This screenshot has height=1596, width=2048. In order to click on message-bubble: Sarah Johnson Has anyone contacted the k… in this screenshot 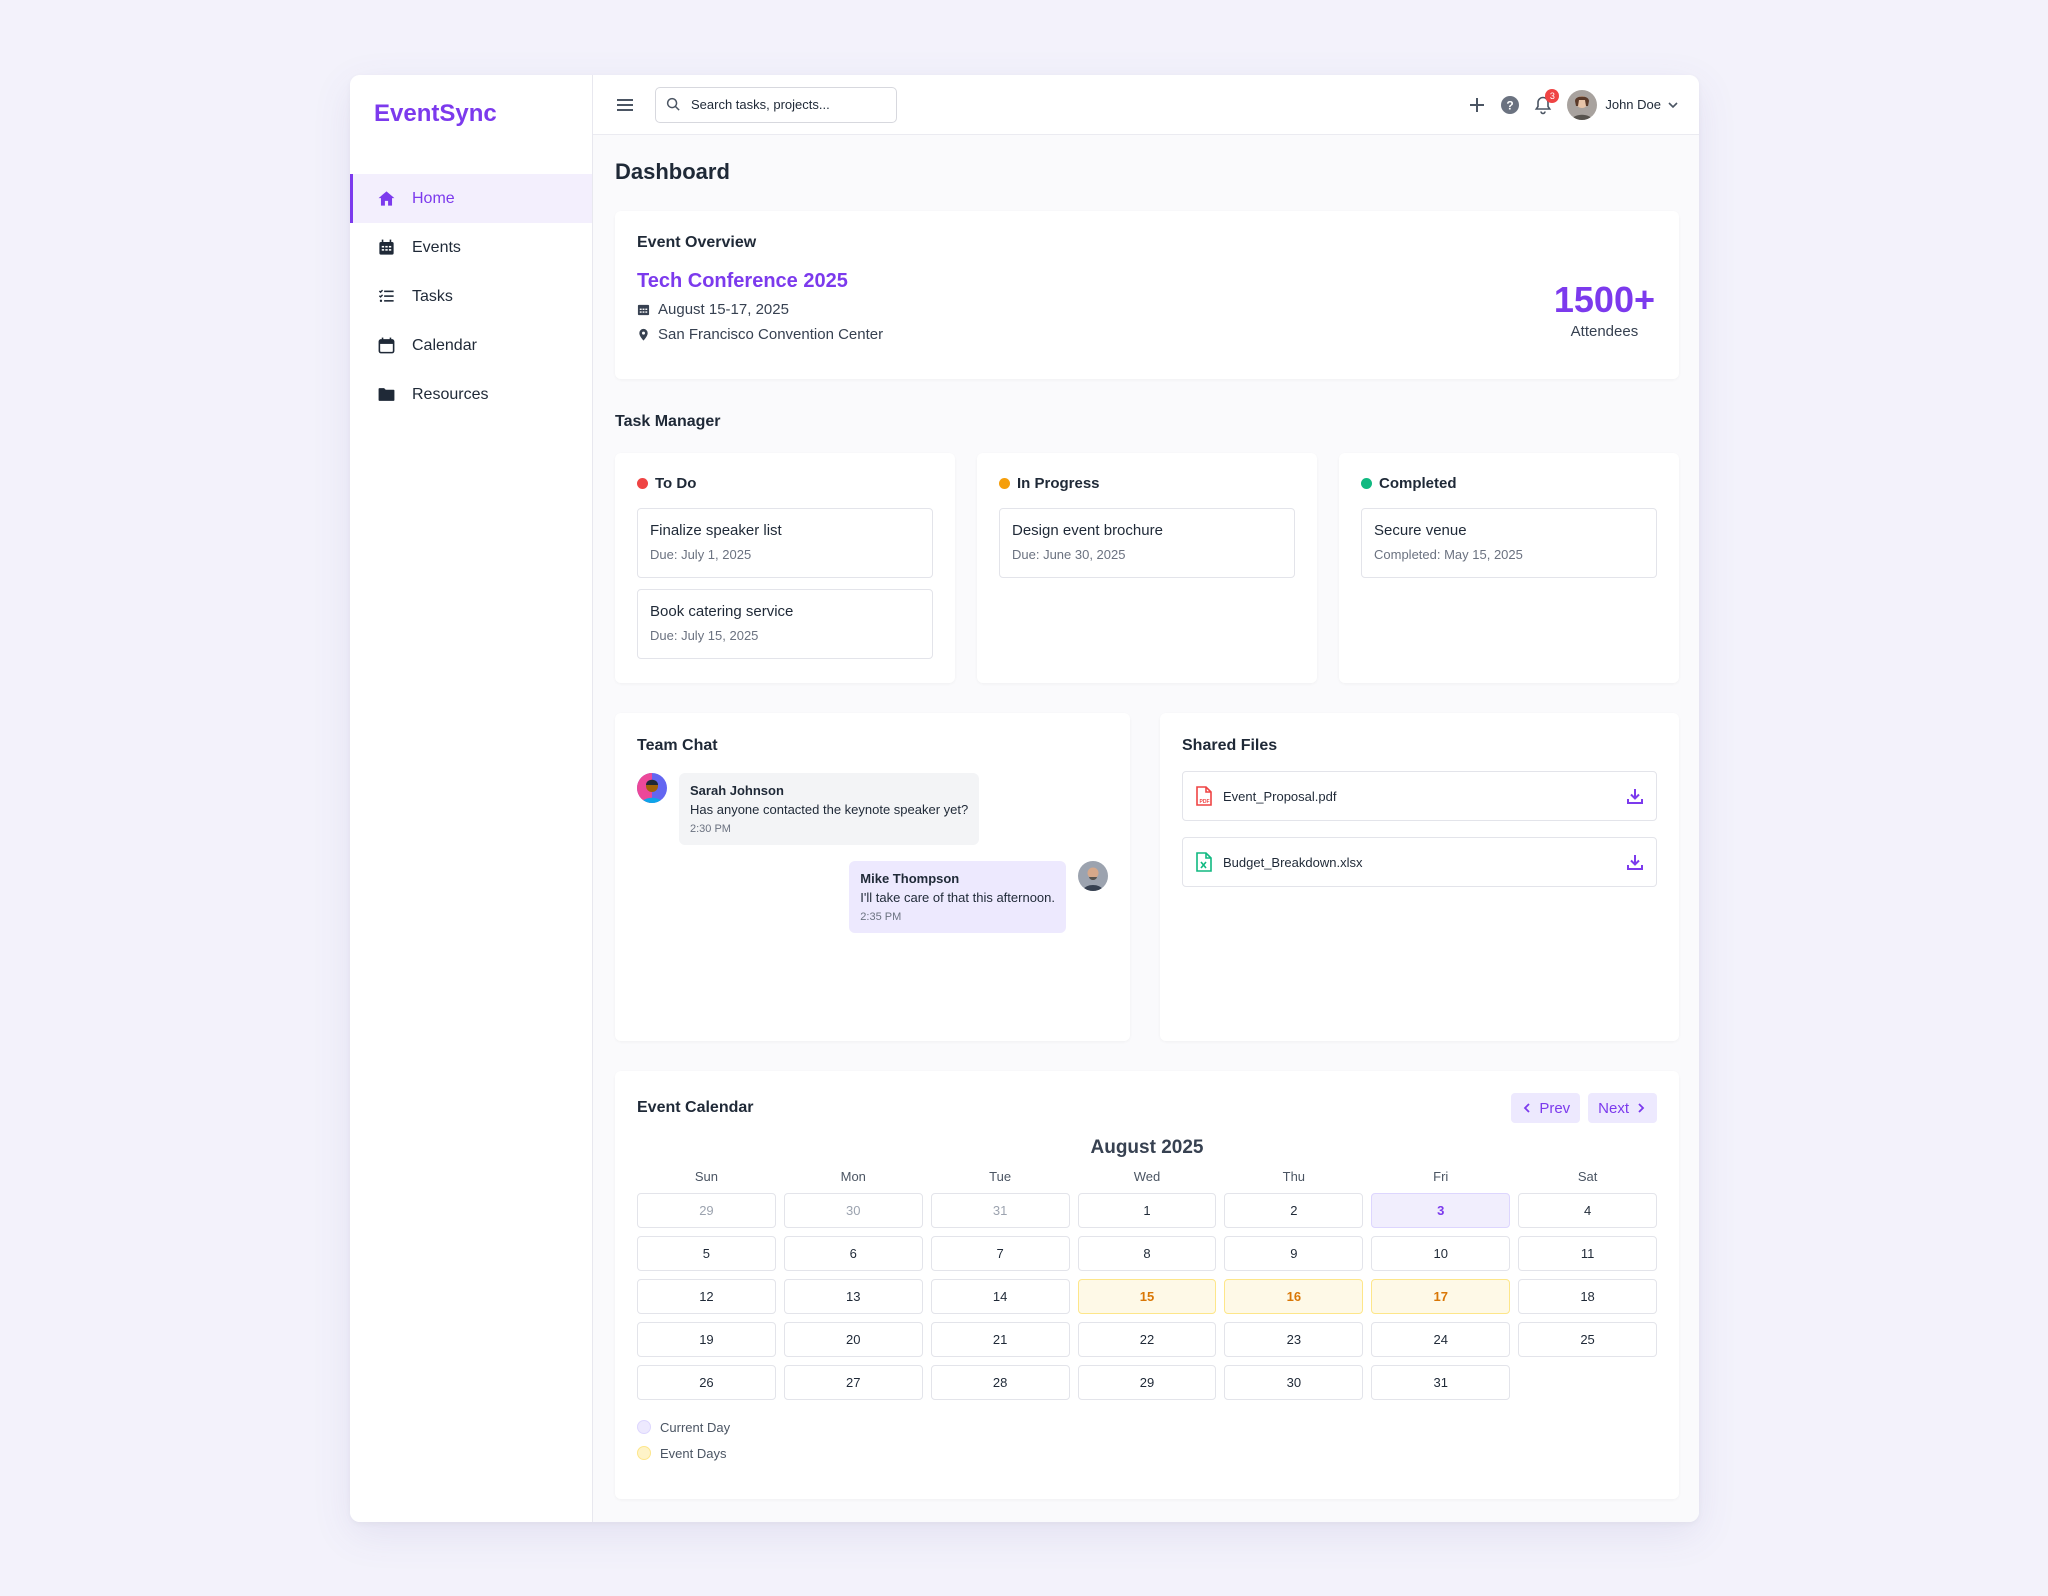, I will do `click(829, 809)`.